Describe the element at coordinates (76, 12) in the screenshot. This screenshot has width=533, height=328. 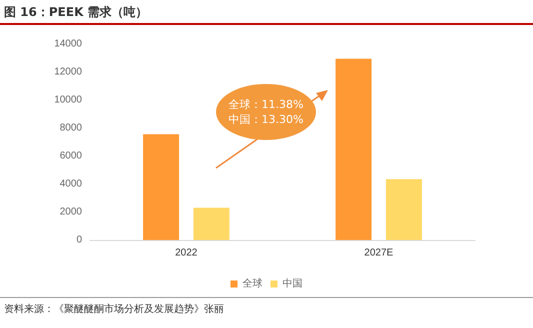
I see `chart-title: 图 16：PEEK 需求（吨）` at that location.